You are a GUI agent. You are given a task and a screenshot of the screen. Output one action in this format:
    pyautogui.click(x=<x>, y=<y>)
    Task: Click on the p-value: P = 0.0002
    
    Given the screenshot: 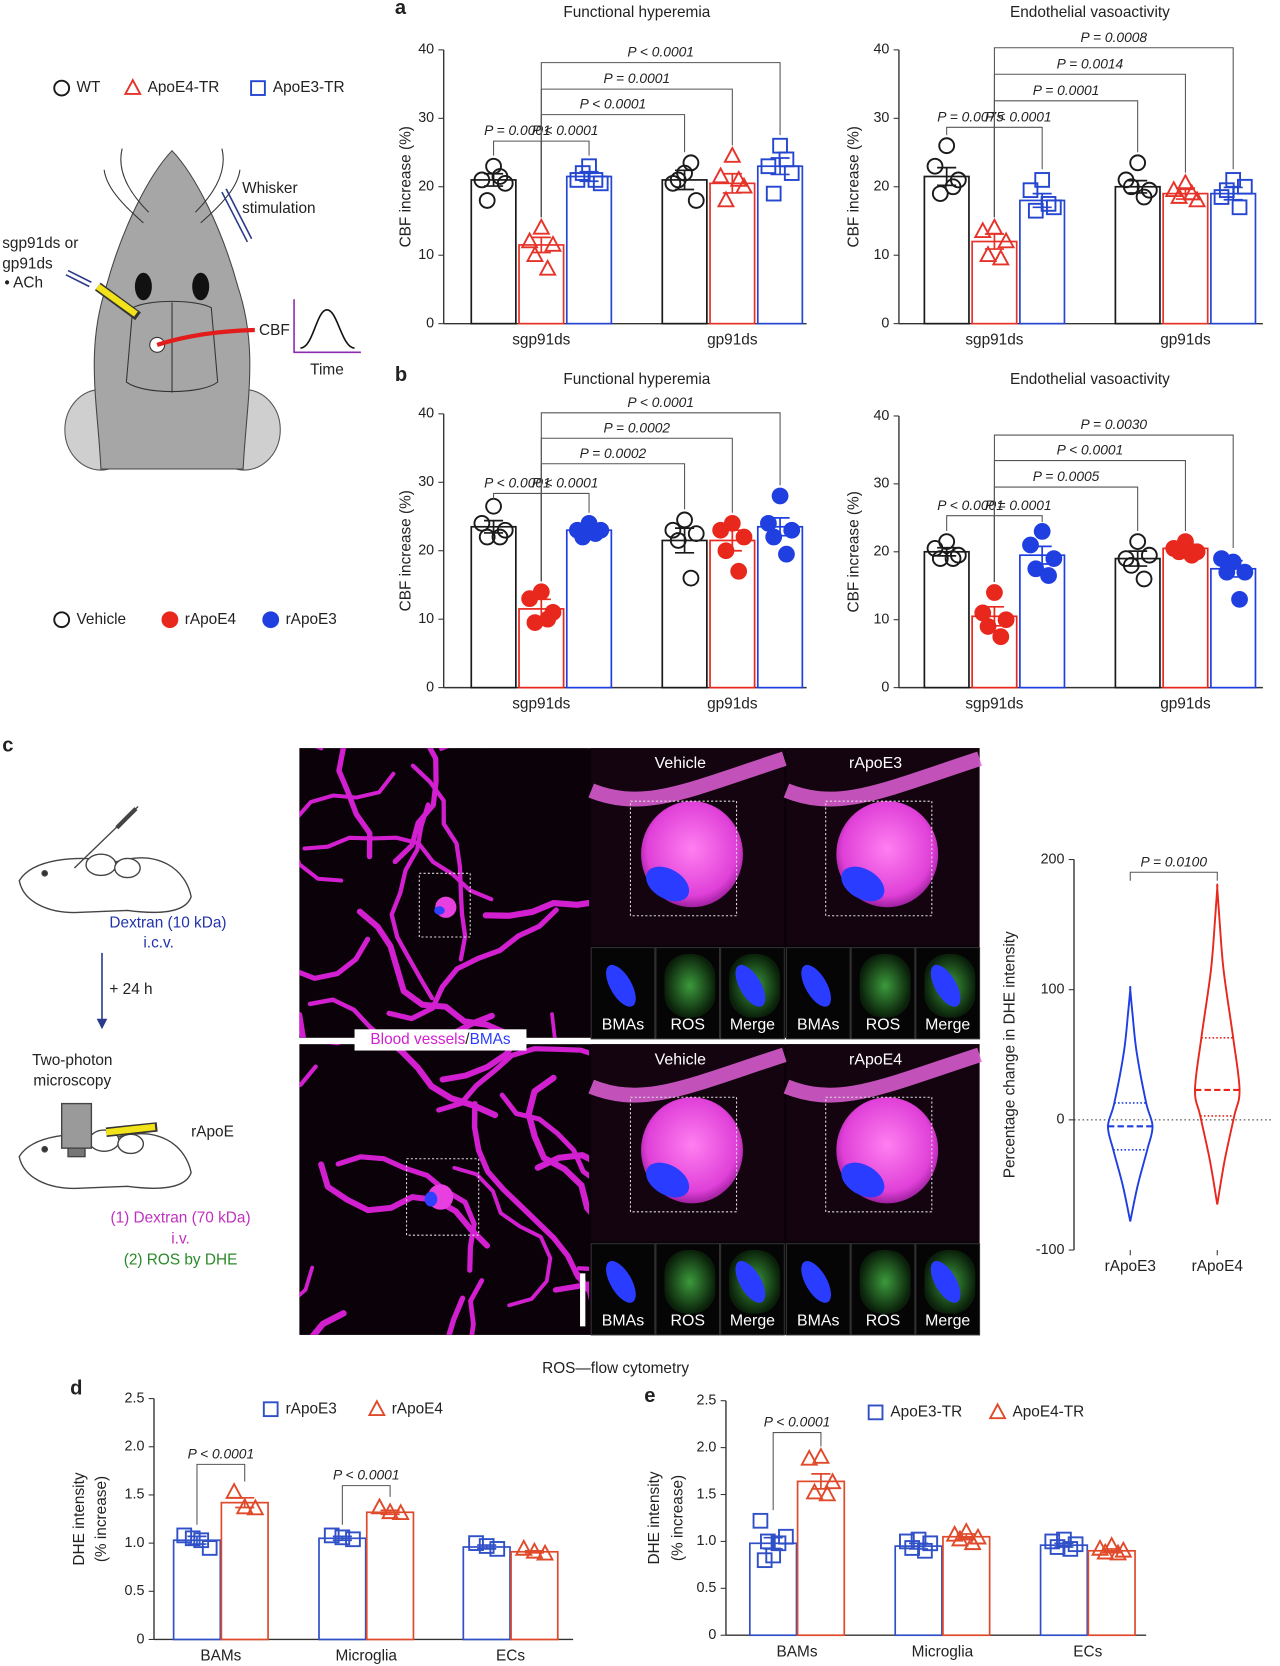 What is the action you would take?
    pyautogui.click(x=637, y=427)
    